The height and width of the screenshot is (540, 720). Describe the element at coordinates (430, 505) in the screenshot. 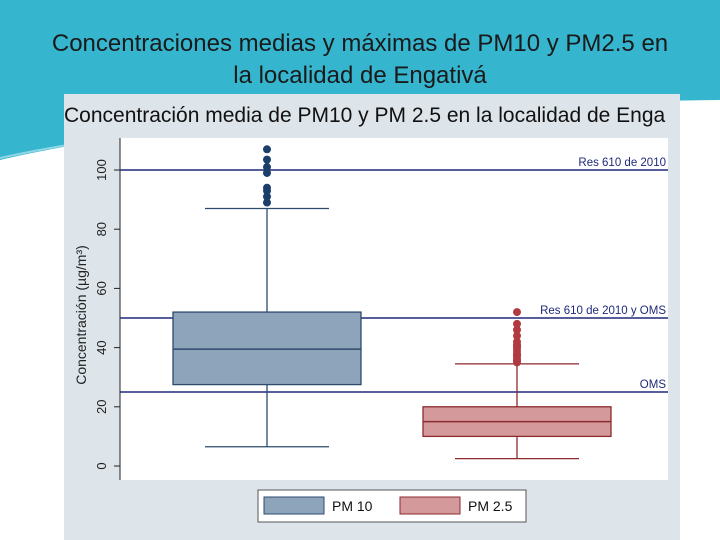

I see `legend-swatch-pm25` at that location.